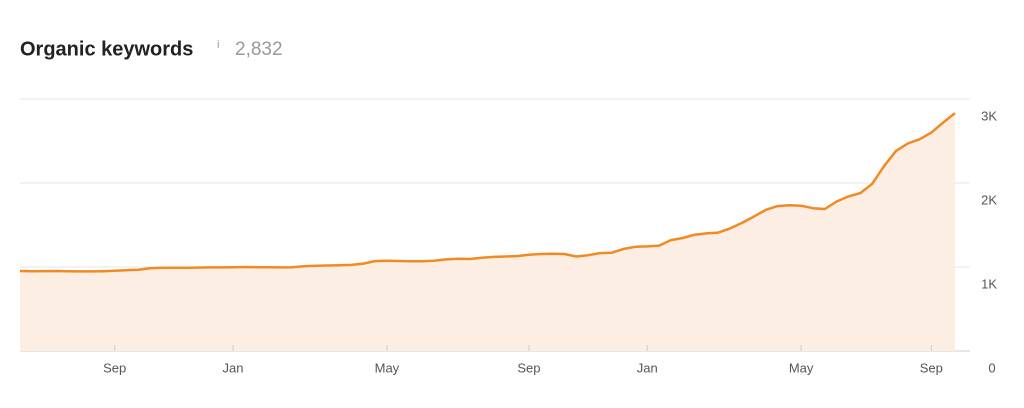 This screenshot has width=1024, height=408. I want to click on y-tick-label: 0, so click(991, 367).